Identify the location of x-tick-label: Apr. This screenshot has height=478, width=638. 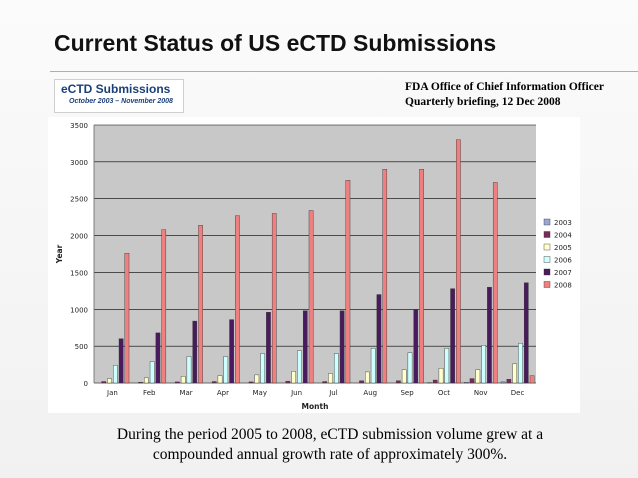
(223, 393).